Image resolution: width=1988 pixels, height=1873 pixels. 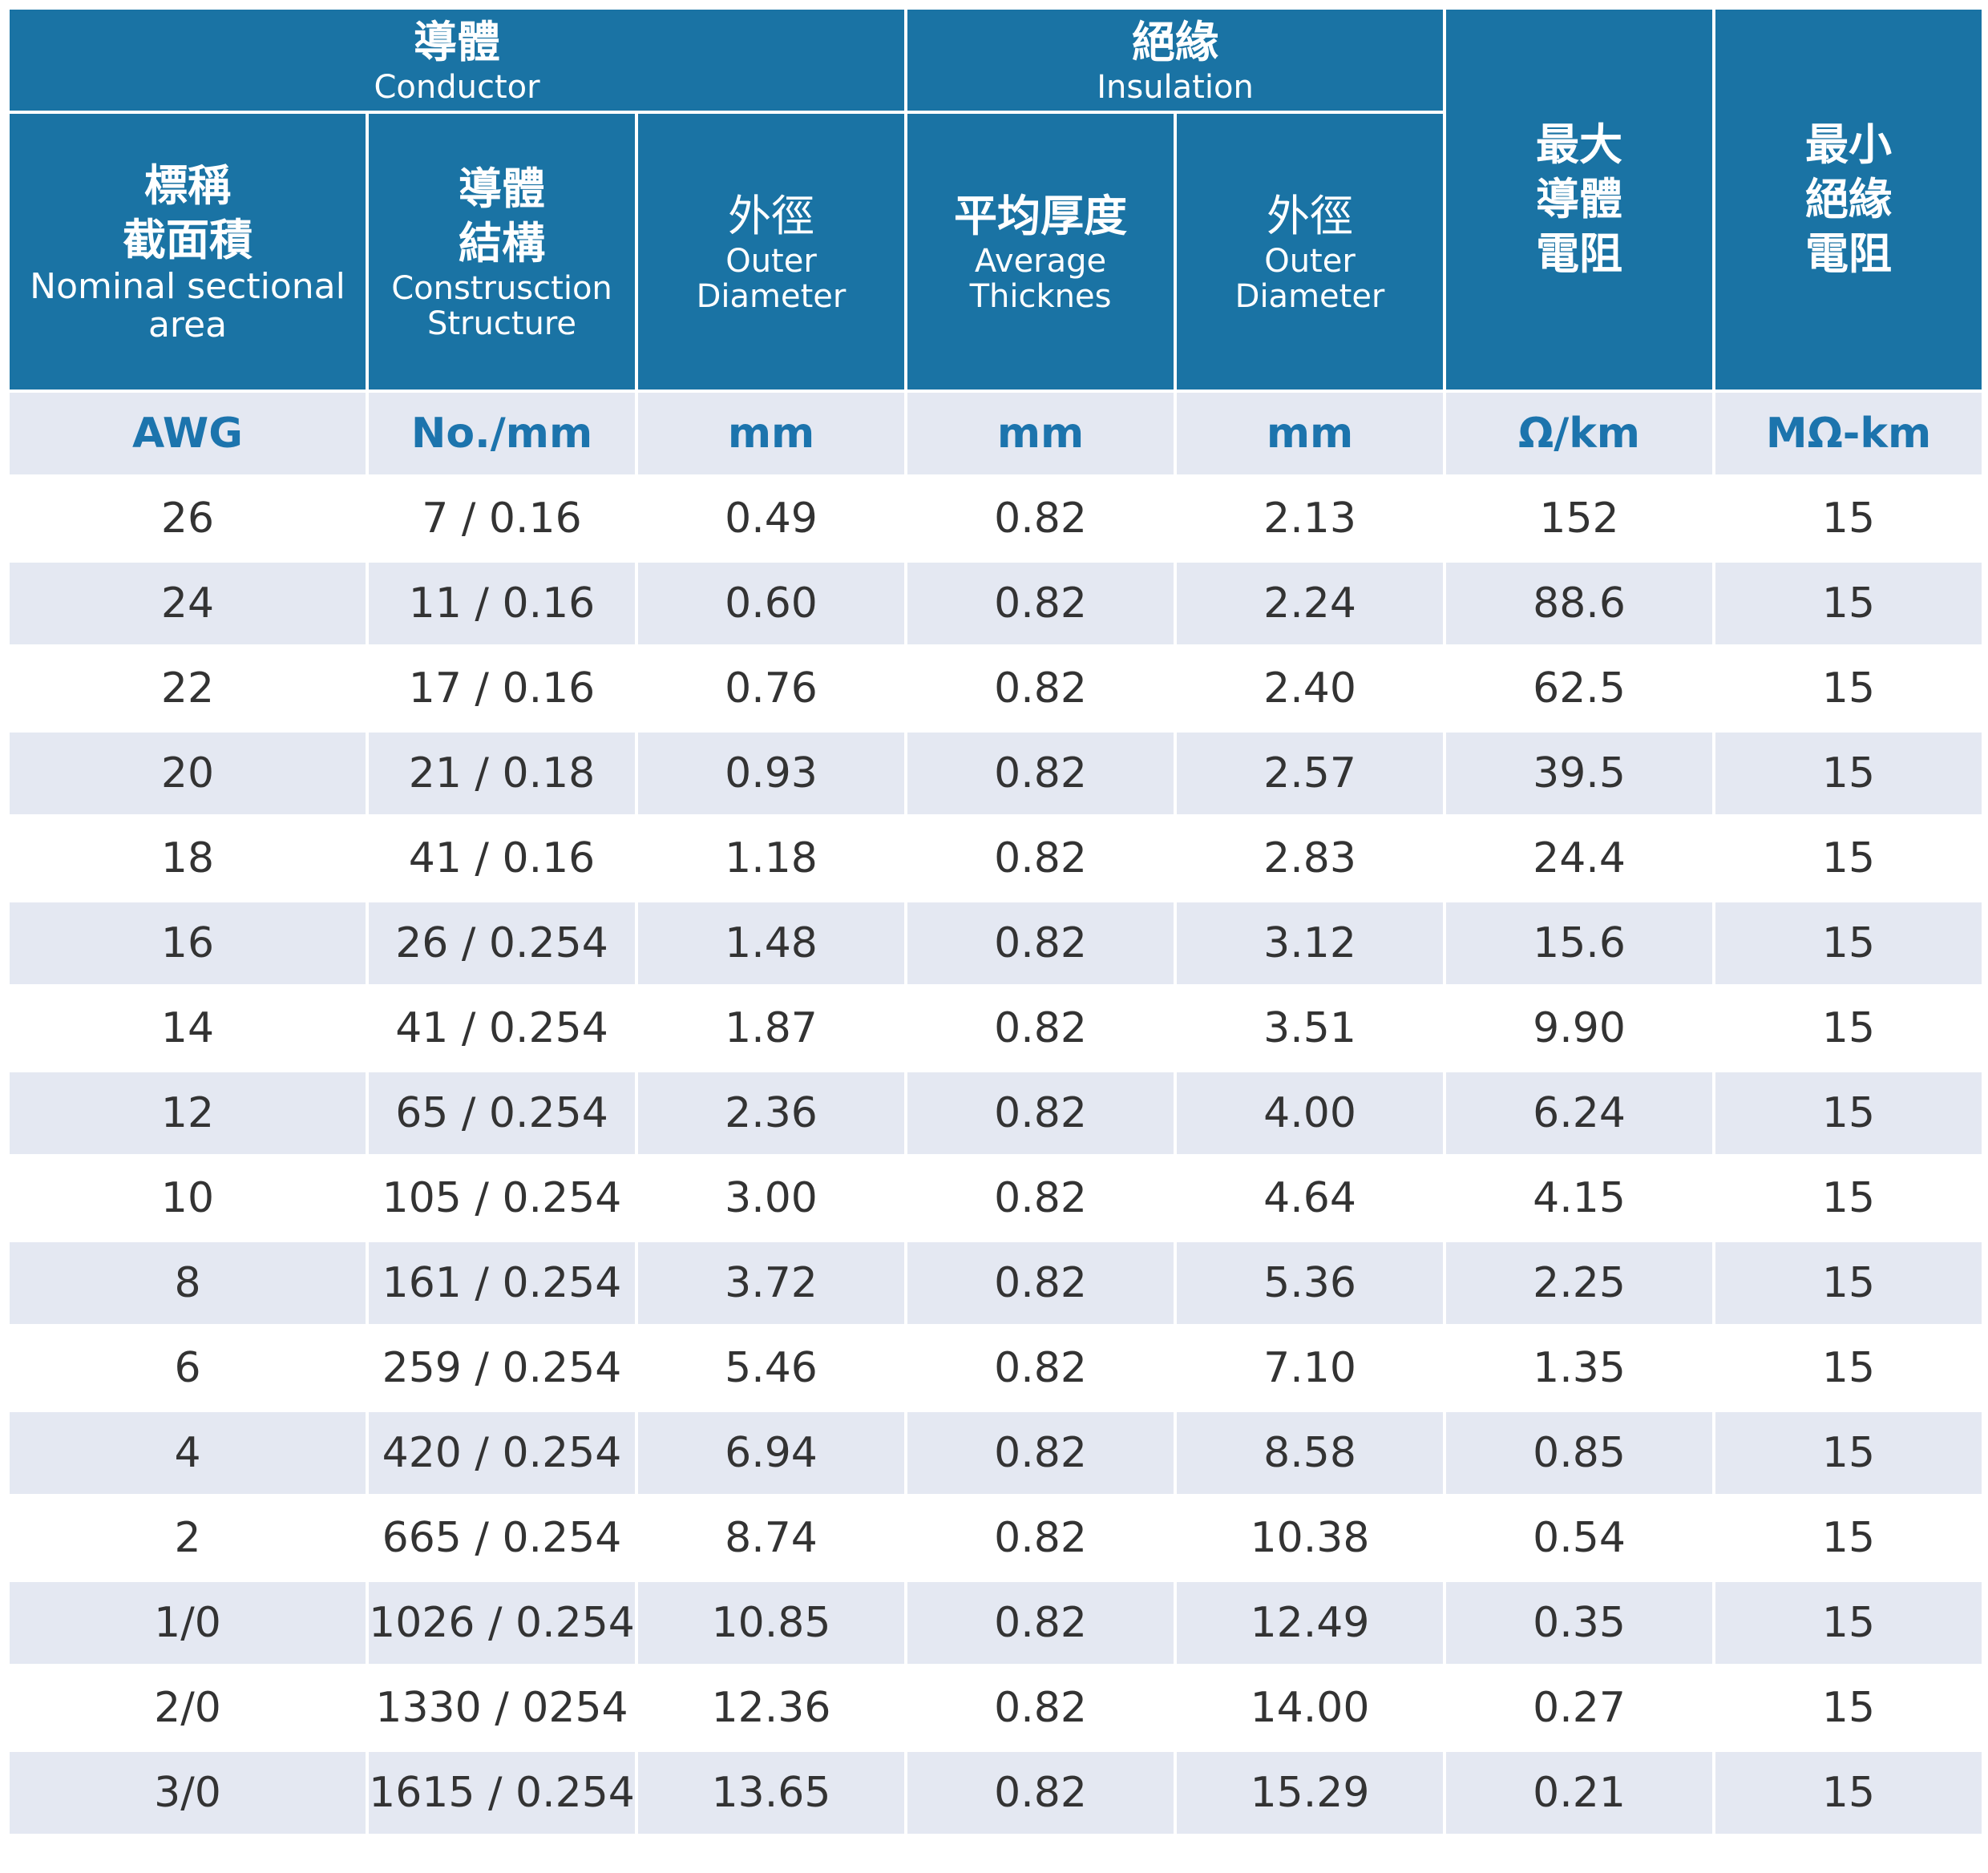 I want to click on construction-cell: 11 / 0.16, so click(x=502, y=603).